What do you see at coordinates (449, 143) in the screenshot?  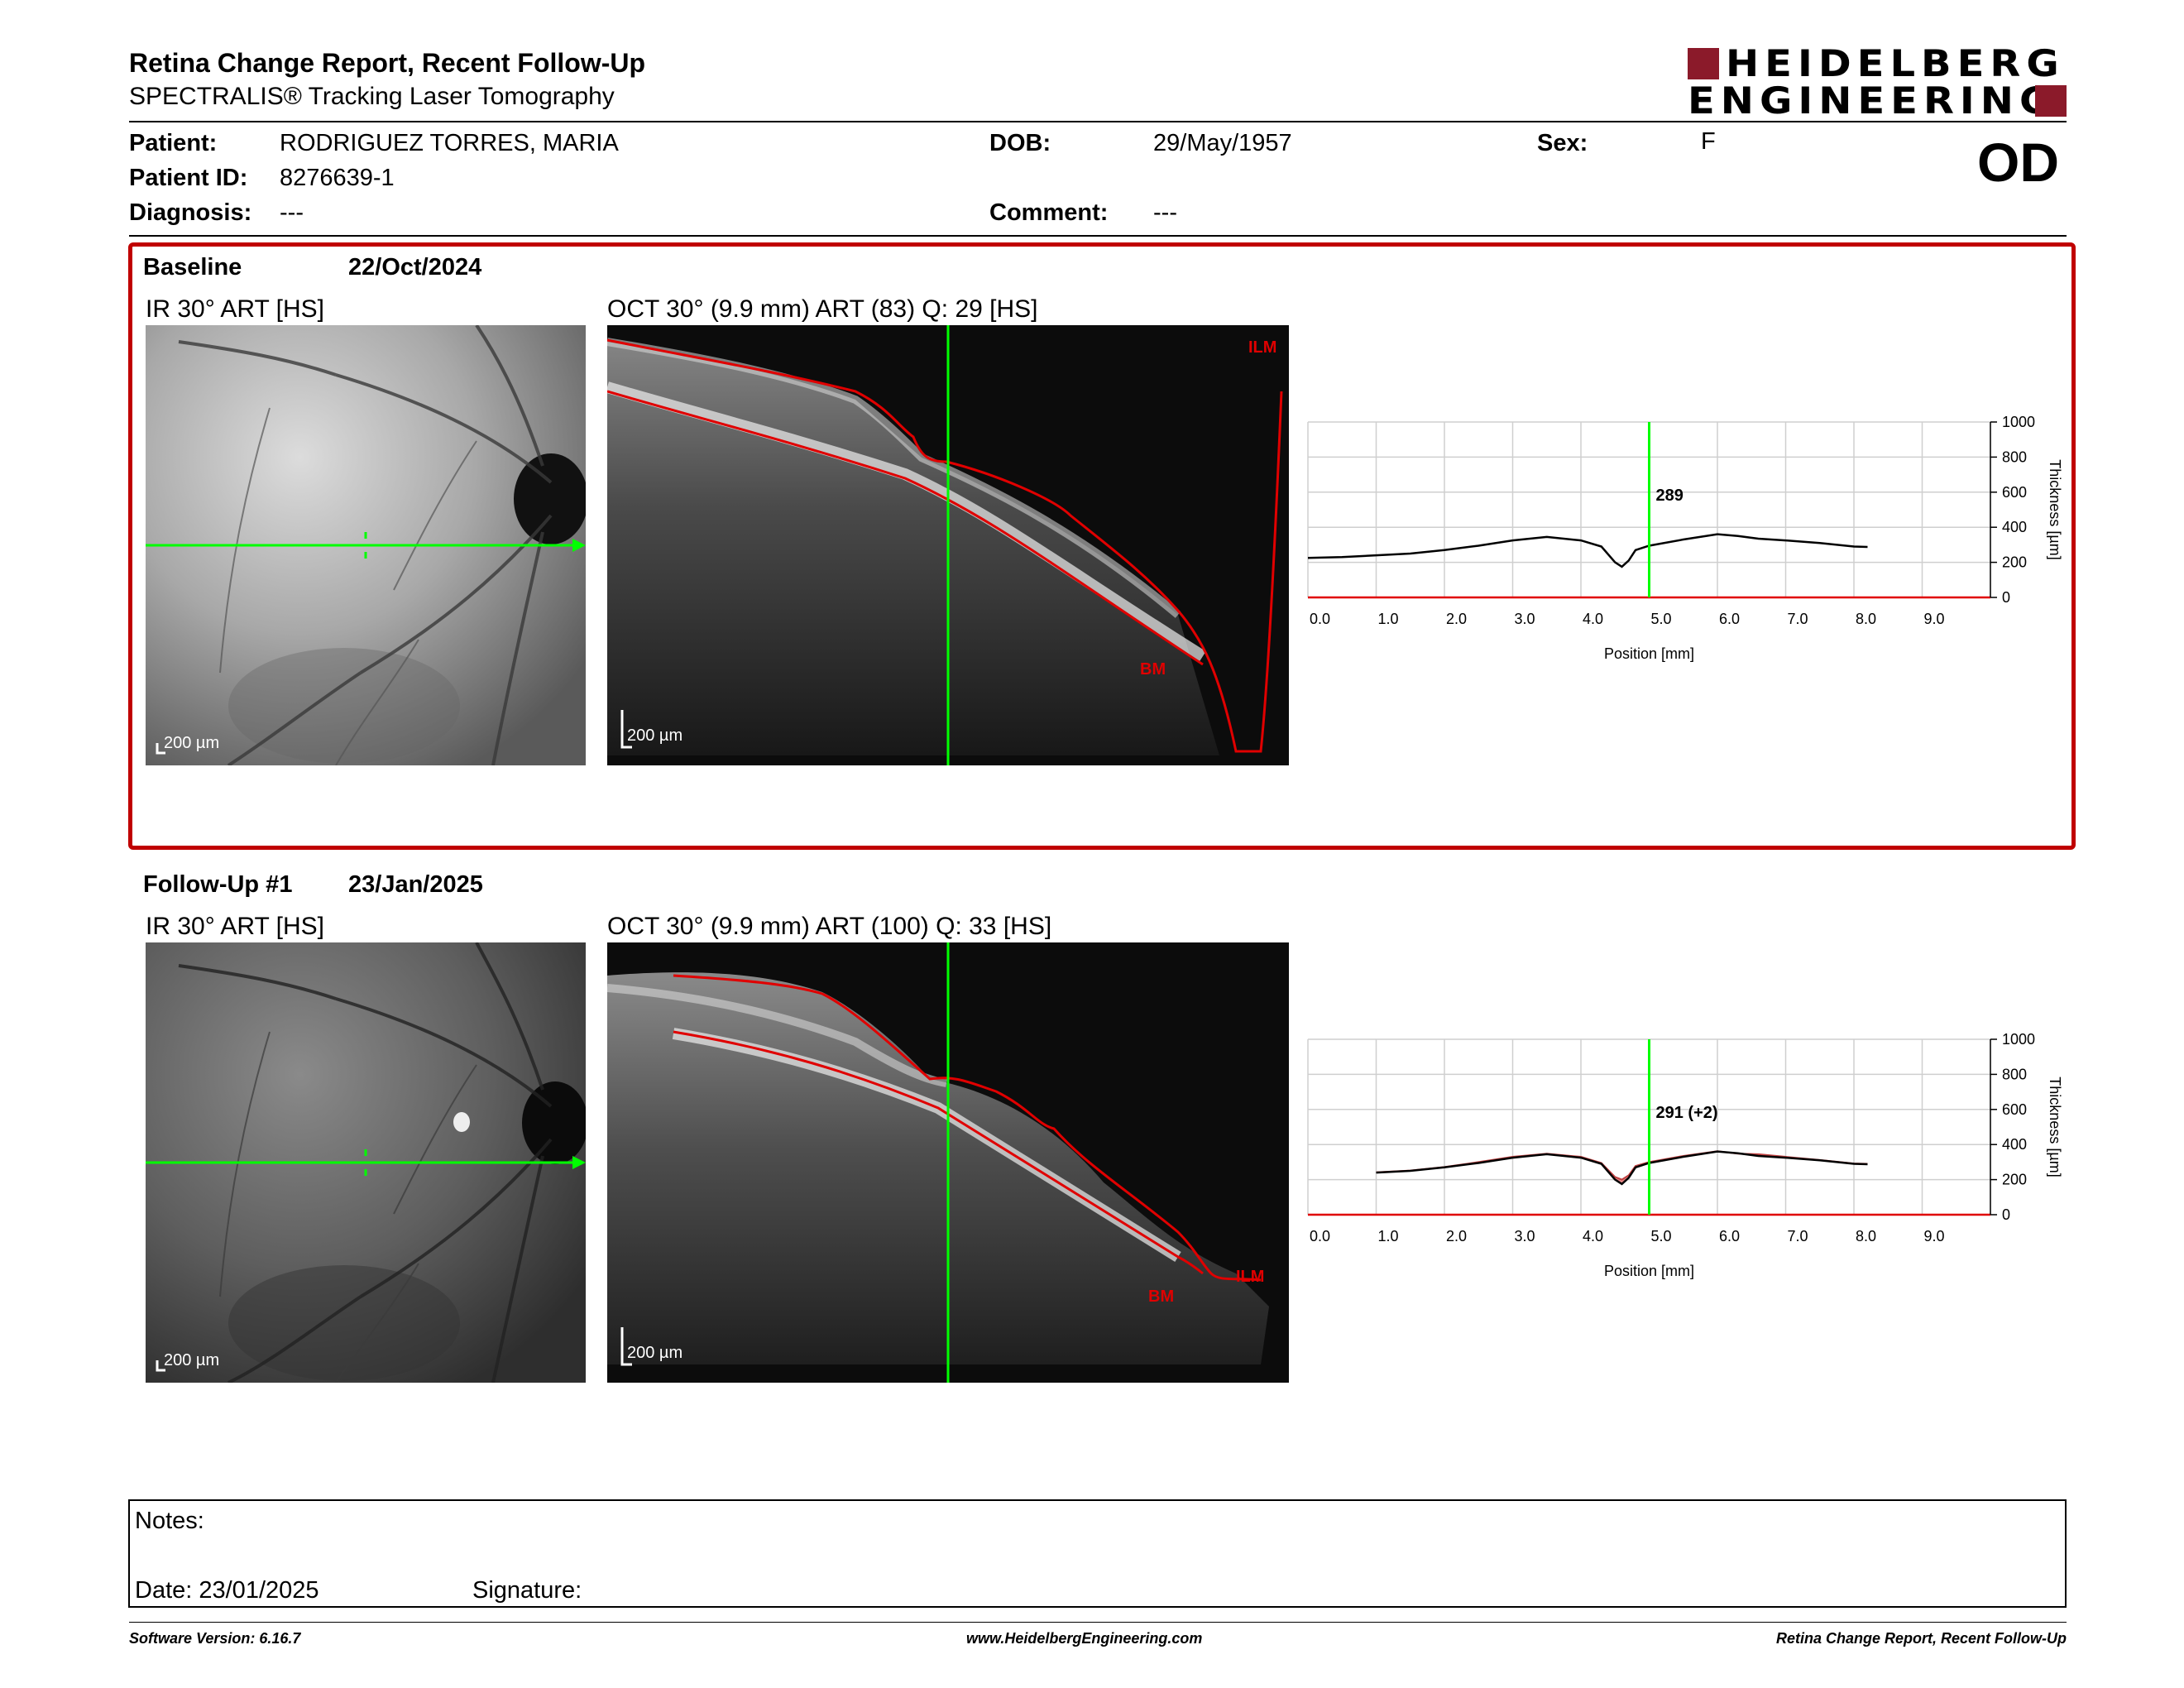 I see `patient-name: RODRIGUEZ TORRES, MARIA` at bounding box center [449, 143].